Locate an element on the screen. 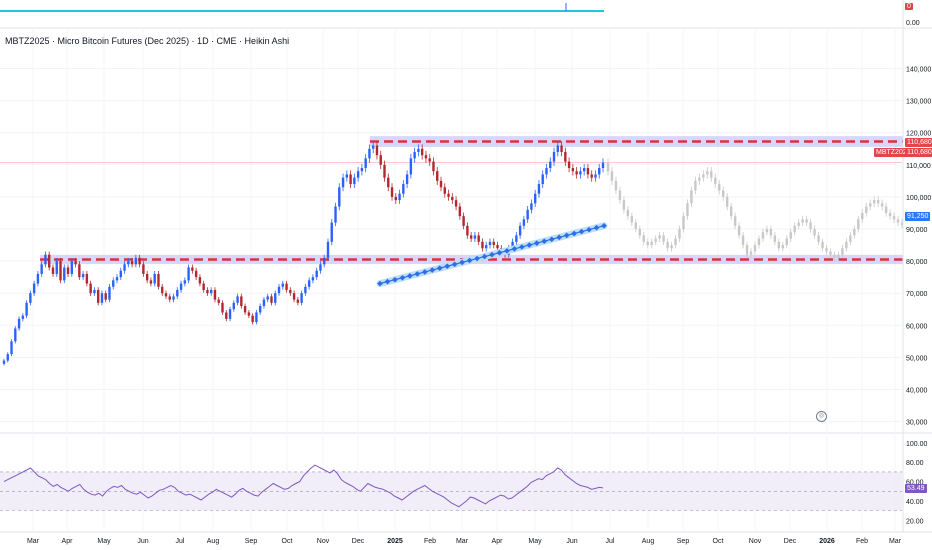  y-tick-label: 50,000 is located at coordinates (917, 358).